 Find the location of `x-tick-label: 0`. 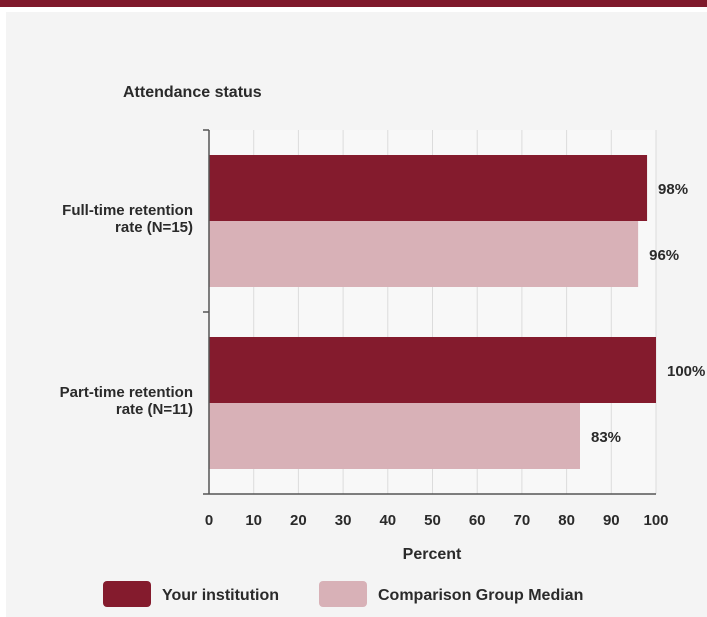

x-tick-label: 0 is located at coordinates (209, 520).